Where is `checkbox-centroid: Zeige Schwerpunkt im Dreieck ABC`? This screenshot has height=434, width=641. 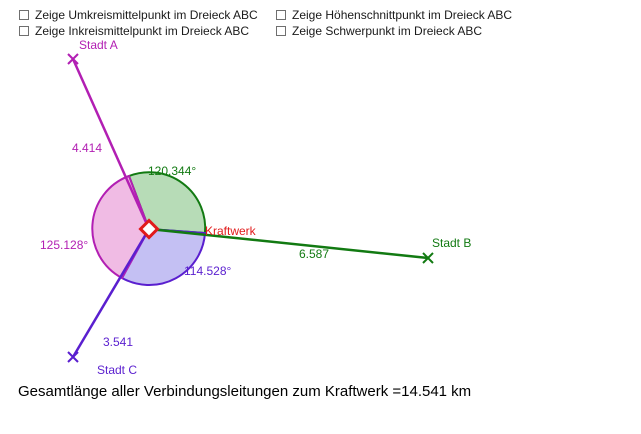
checkbox-centroid: Zeige Schwerpunkt im Dreieck ABC is located at coordinates (379, 31).